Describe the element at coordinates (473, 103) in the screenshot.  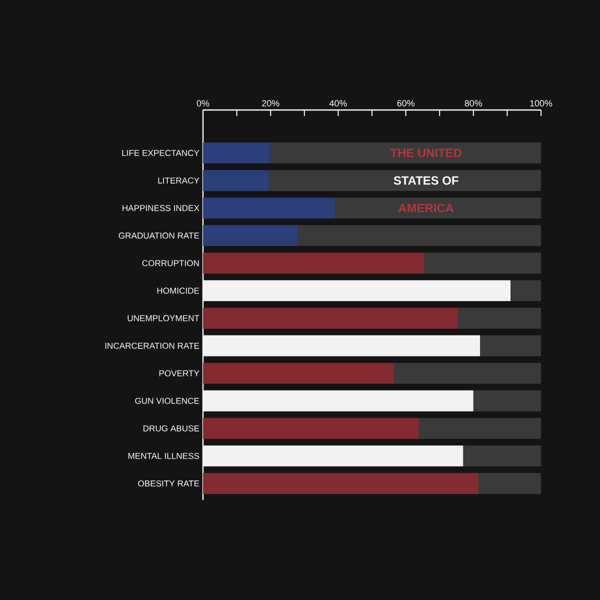
I see `x-tick-label: 80%` at that location.